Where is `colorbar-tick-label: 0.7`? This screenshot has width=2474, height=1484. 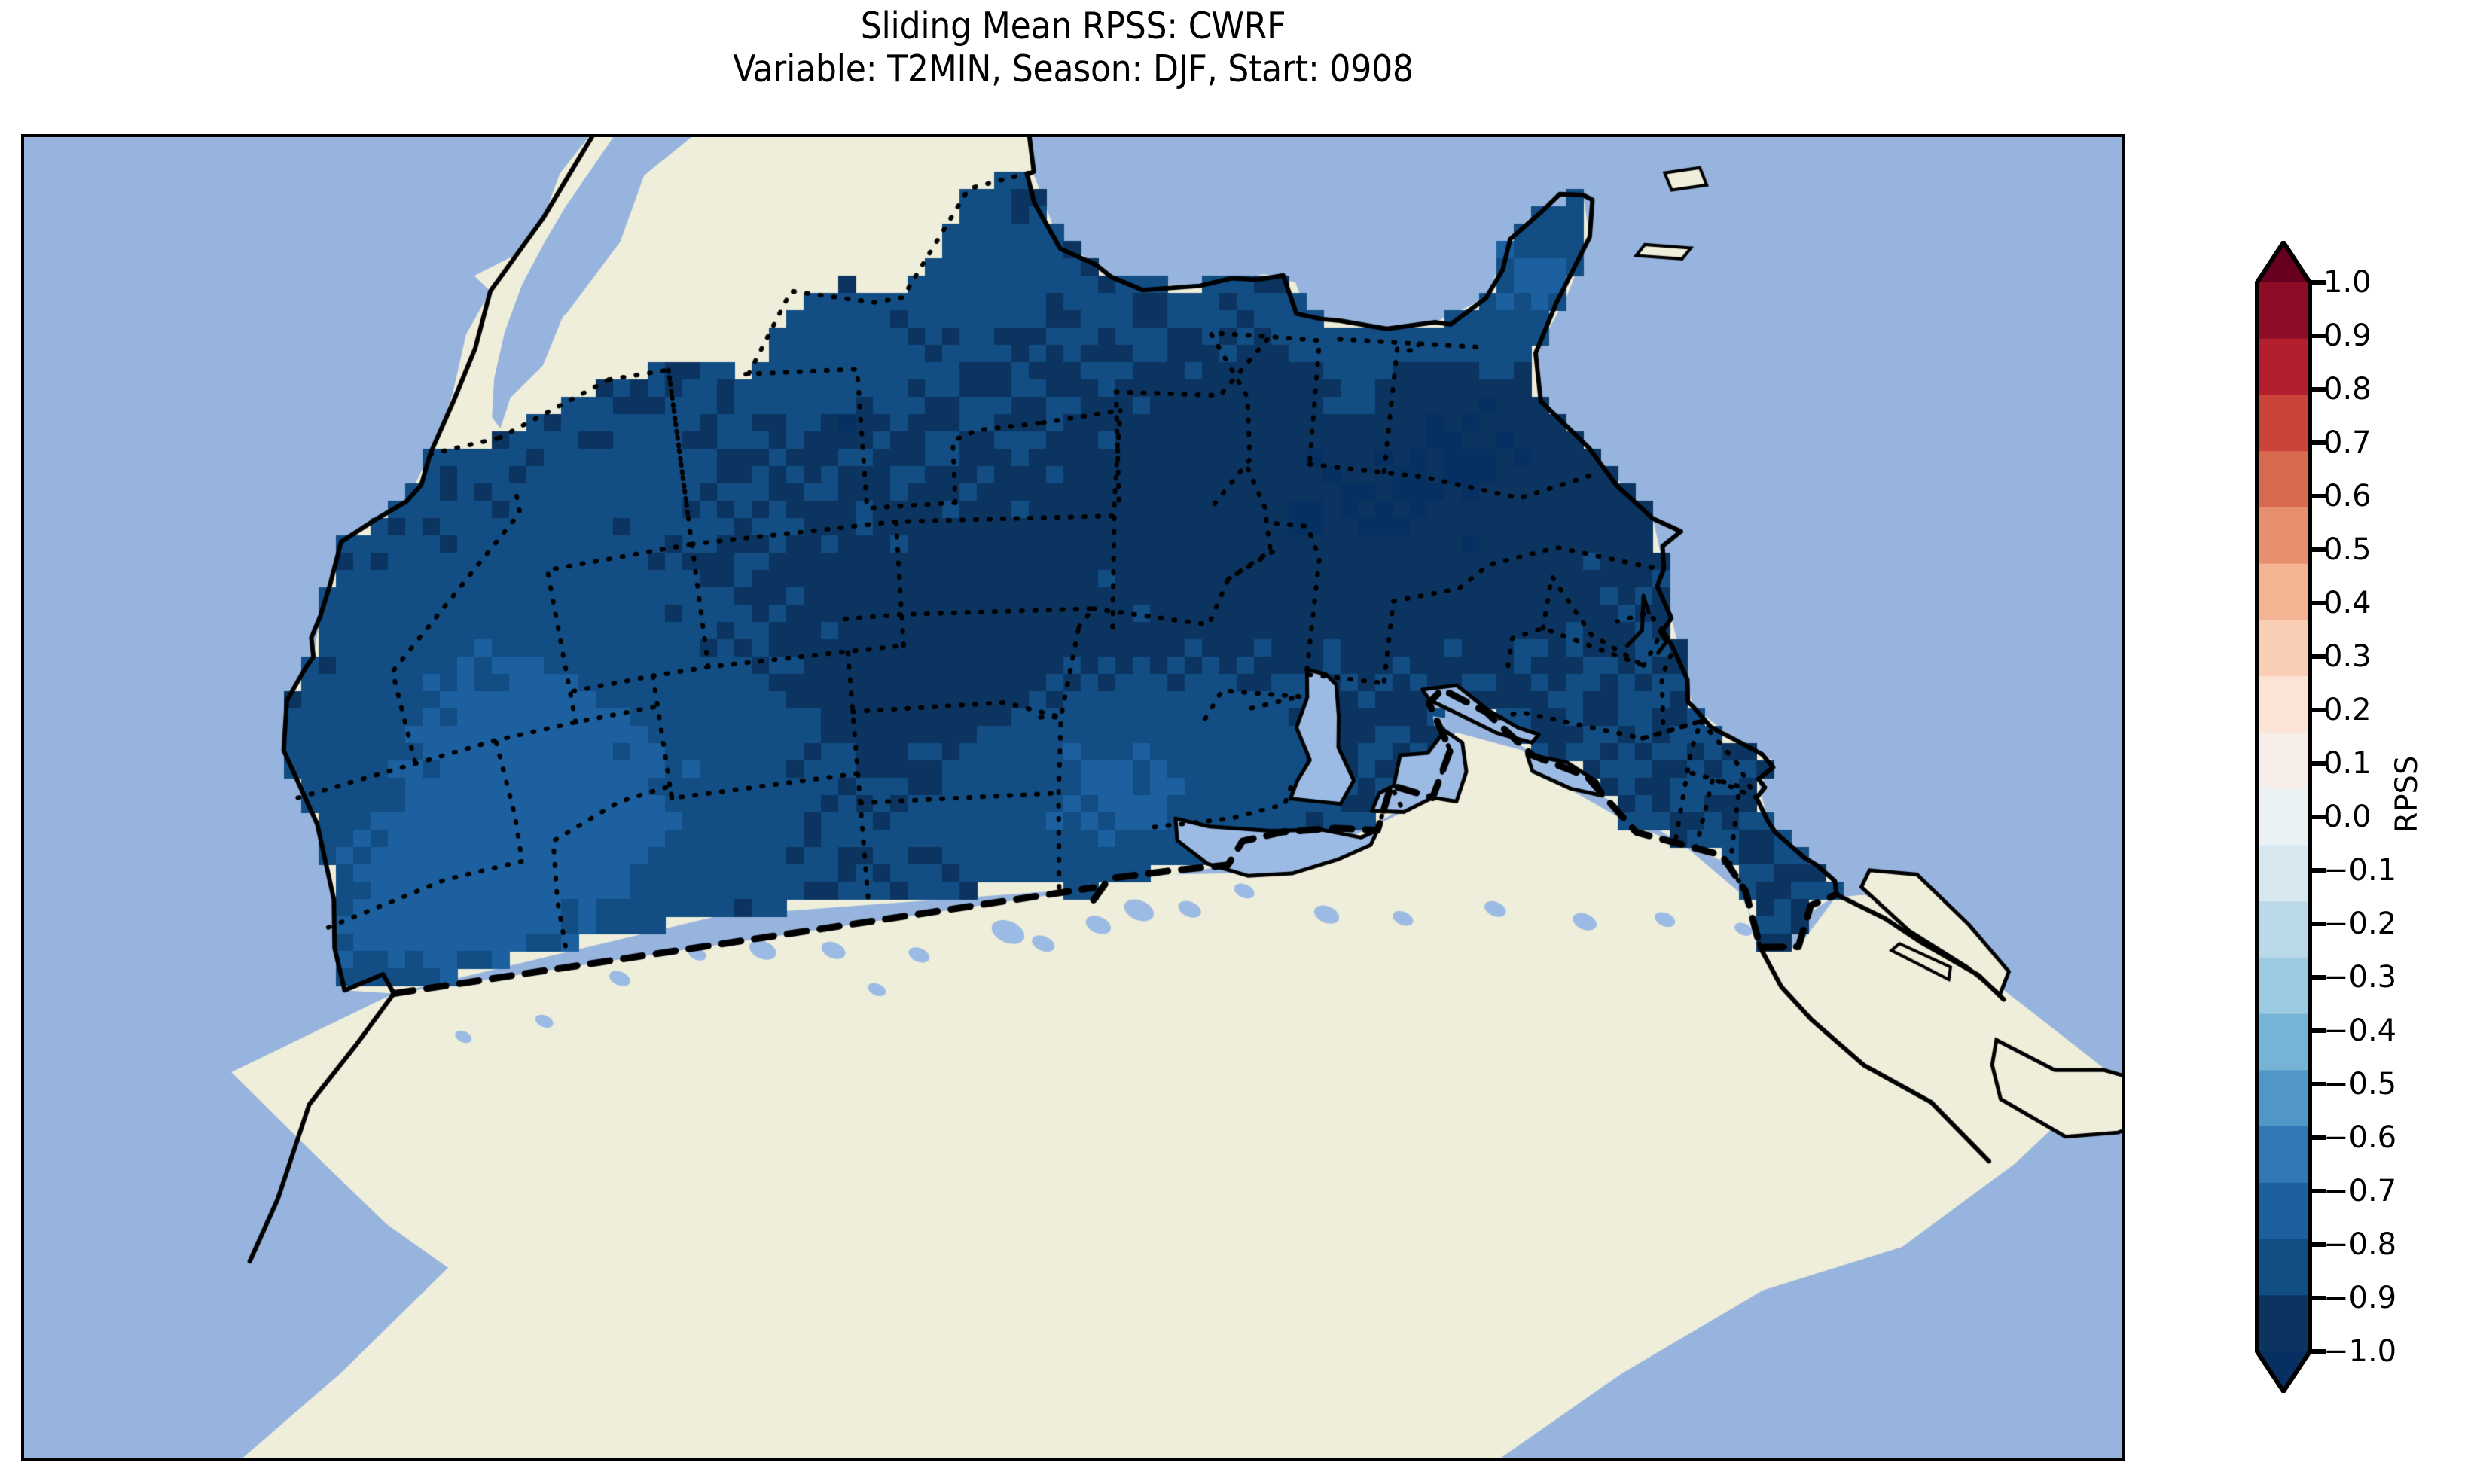 colorbar-tick-label: 0.7 is located at coordinates (2347, 442).